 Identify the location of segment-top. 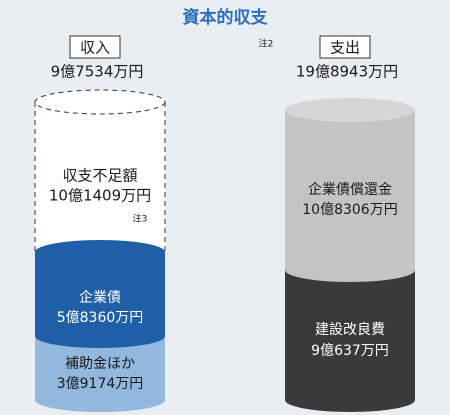
(100, 252).